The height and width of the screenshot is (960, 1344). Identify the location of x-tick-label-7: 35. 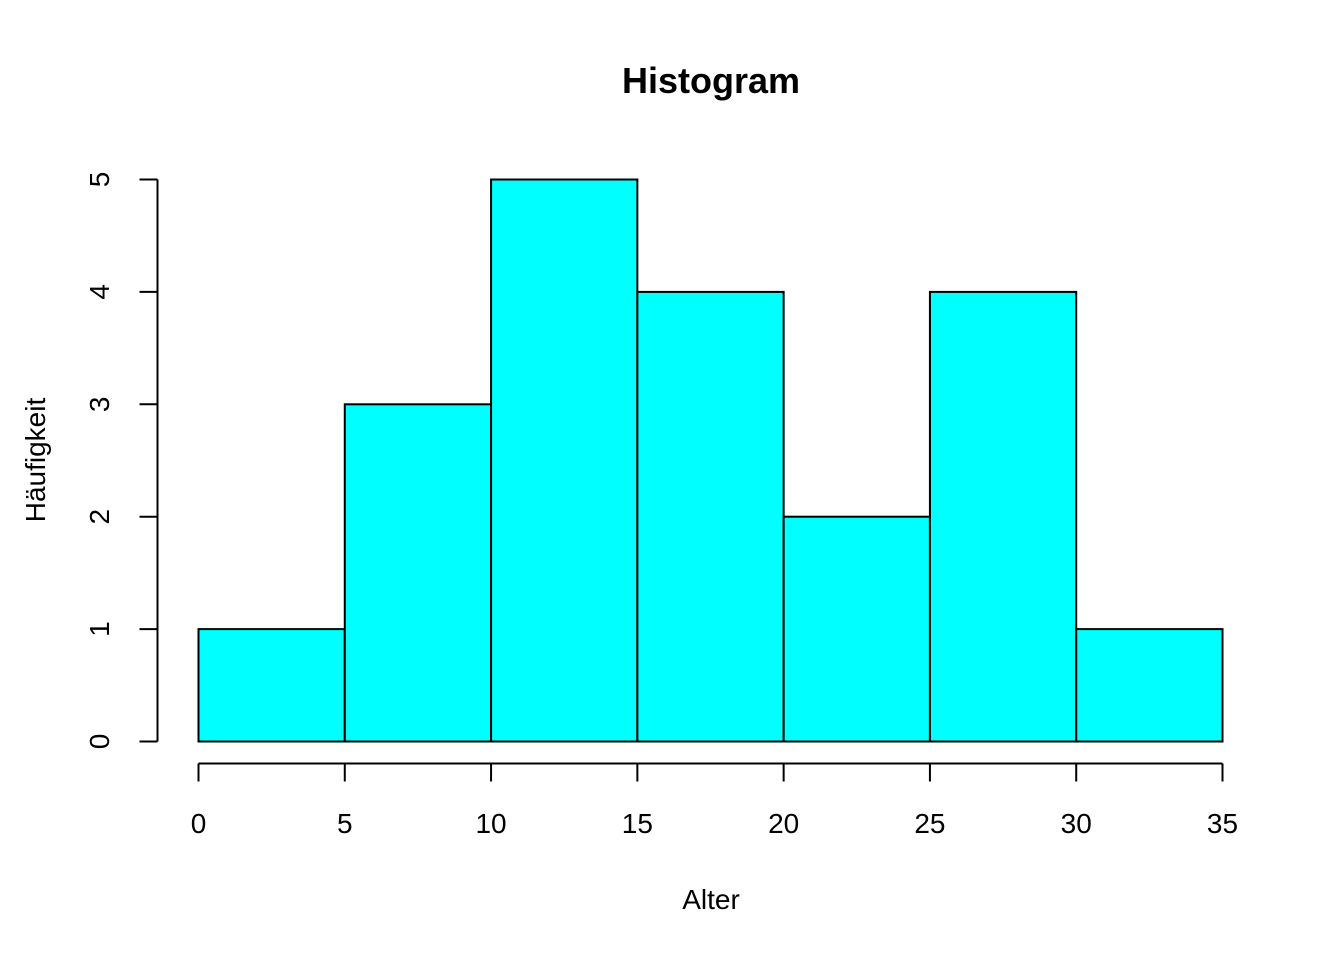
(1222, 823).